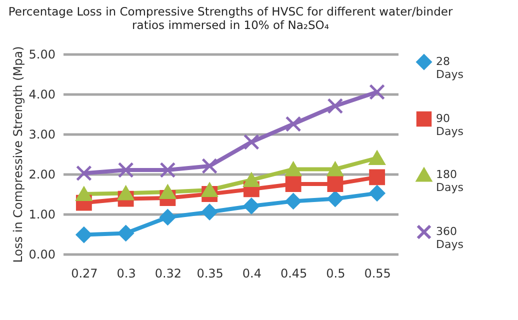  Describe the element at coordinates (450, 238) in the screenshot. I see `legend-label: 360 Days` at that location.